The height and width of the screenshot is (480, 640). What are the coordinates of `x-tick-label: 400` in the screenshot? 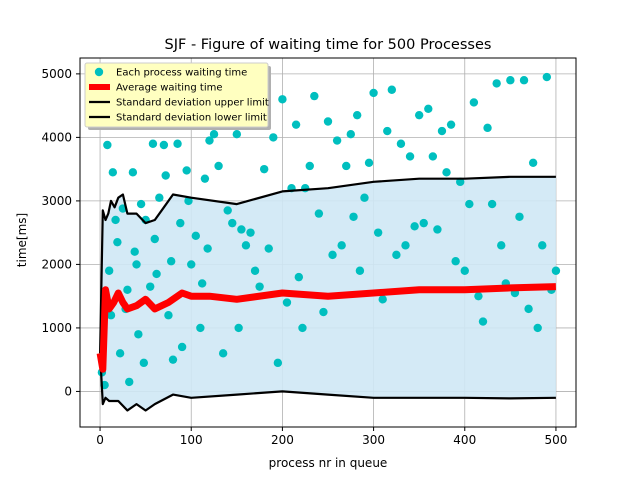 It's located at (464, 440).